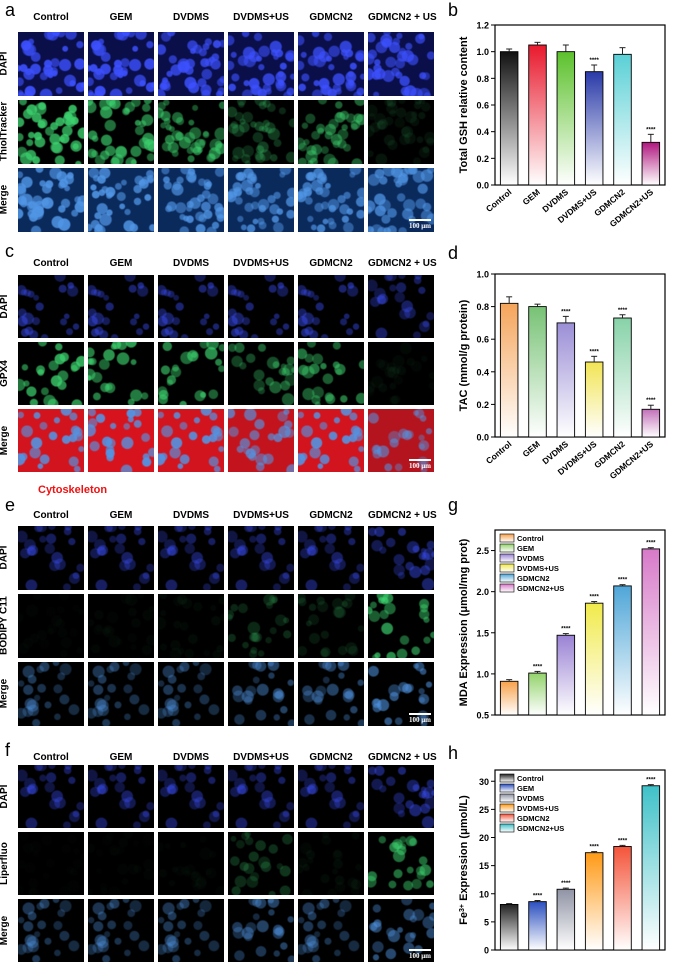  Describe the element at coordinates (5, 625) in the screenshot. I see `row-label: BODIPY C11` at that location.